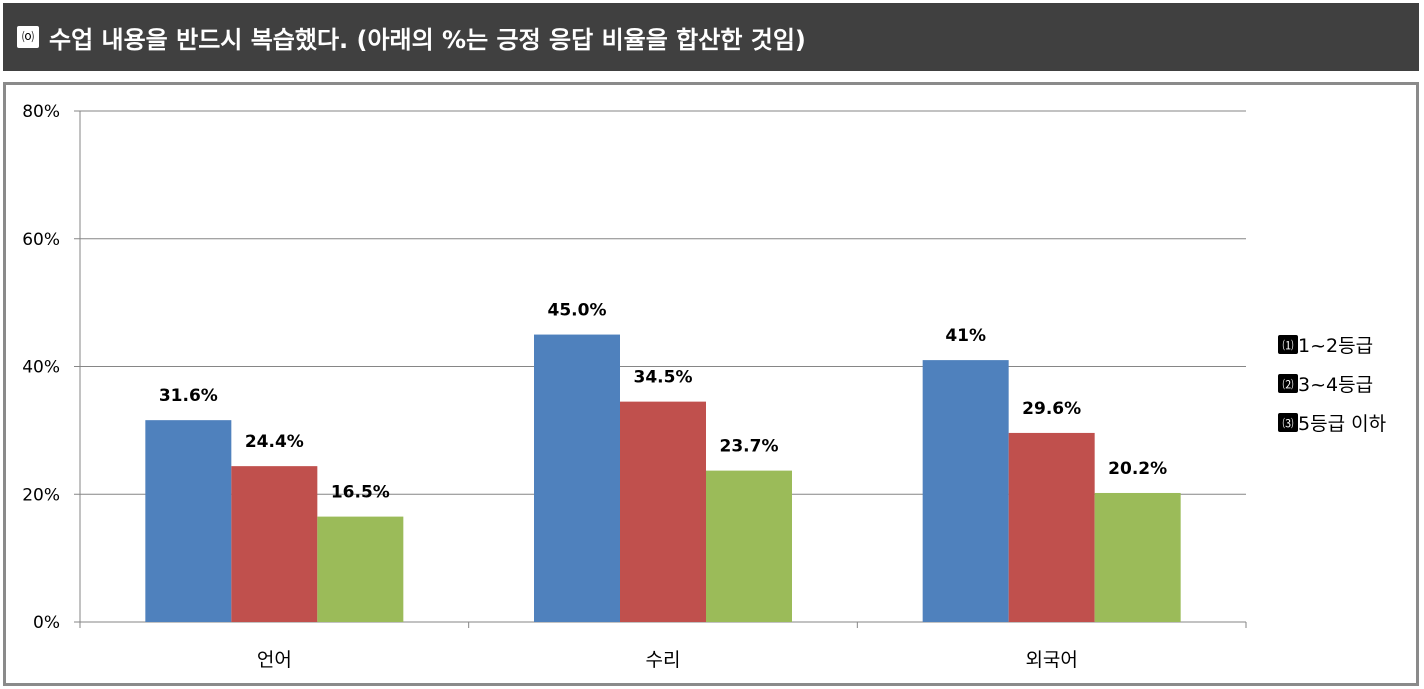 The image size is (1424, 689). Describe the element at coordinates (41, 368) in the screenshot. I see `y-tick-label: 40%` at that location.